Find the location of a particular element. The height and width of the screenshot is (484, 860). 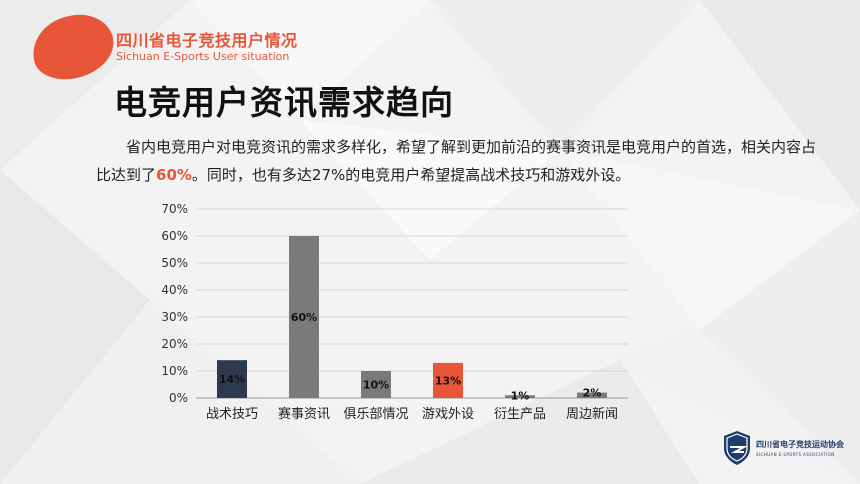

association-name-english: SICHUAN E-SPORTS ASSOCIATION is located at coordinates (795, 454).